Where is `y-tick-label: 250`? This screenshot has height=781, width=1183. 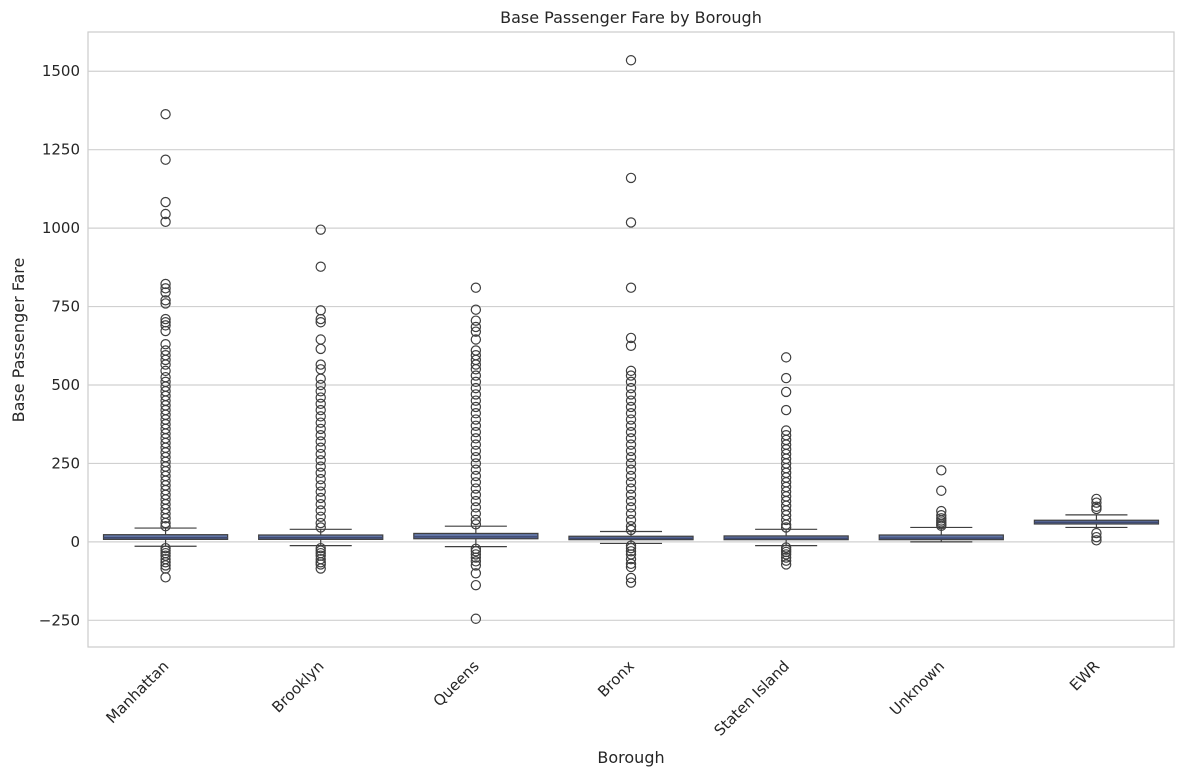
y-tick-label: 250 is located at coordinates (65, 463).